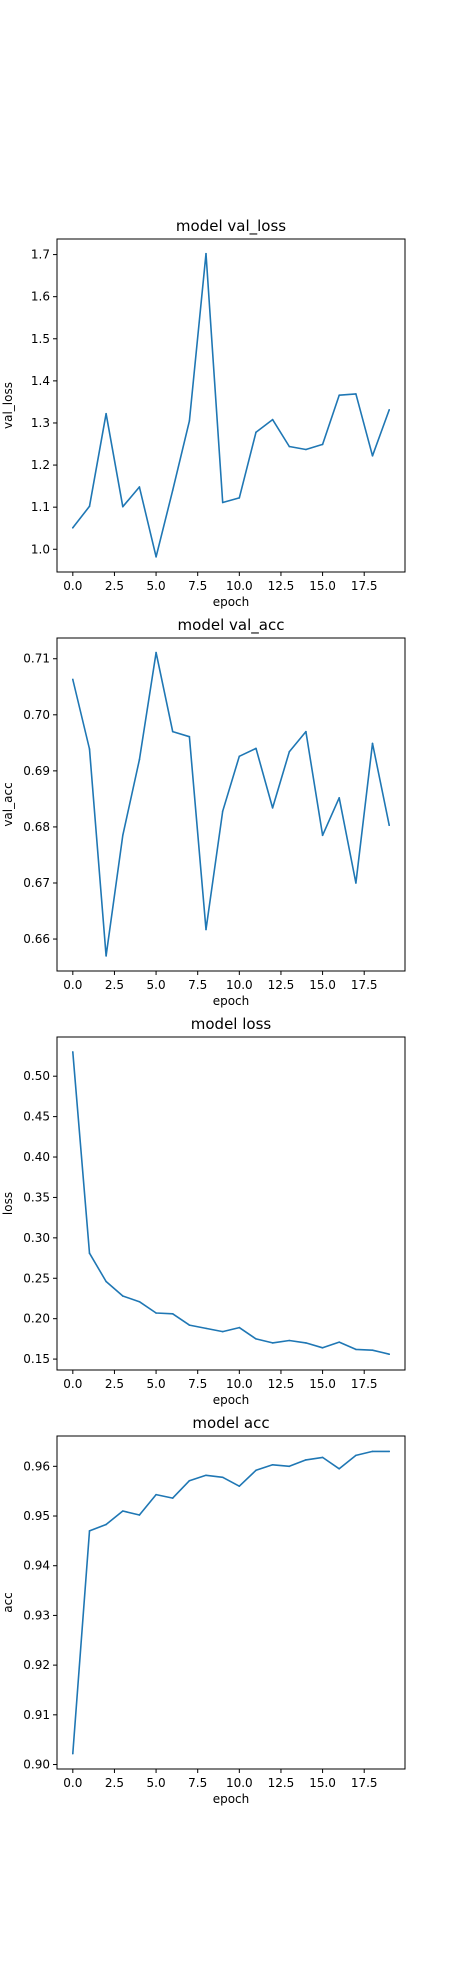 The image size is (450, 1980). I want to click on y-axis-label: loss, so click(8, 1203).